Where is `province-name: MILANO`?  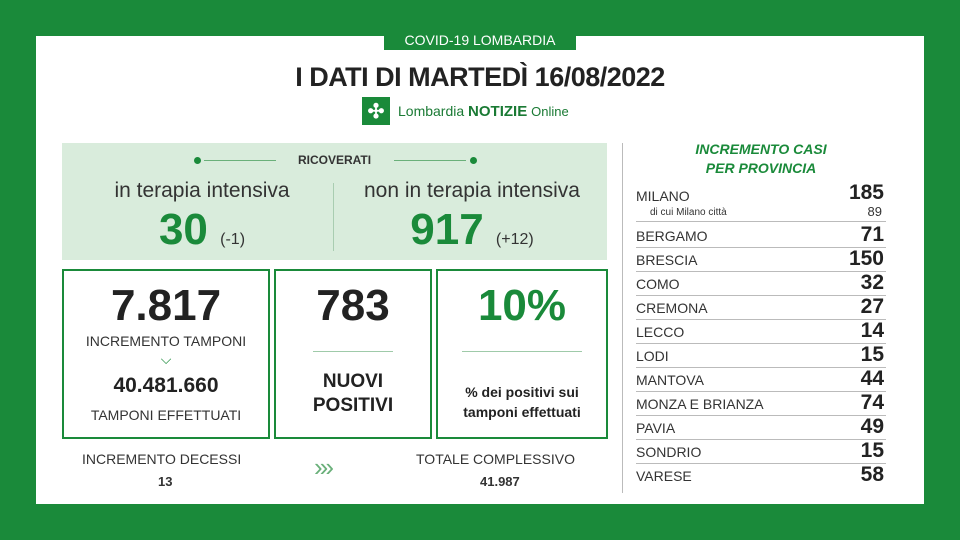
province-name: MILANO is located at coordinates (663, 196).